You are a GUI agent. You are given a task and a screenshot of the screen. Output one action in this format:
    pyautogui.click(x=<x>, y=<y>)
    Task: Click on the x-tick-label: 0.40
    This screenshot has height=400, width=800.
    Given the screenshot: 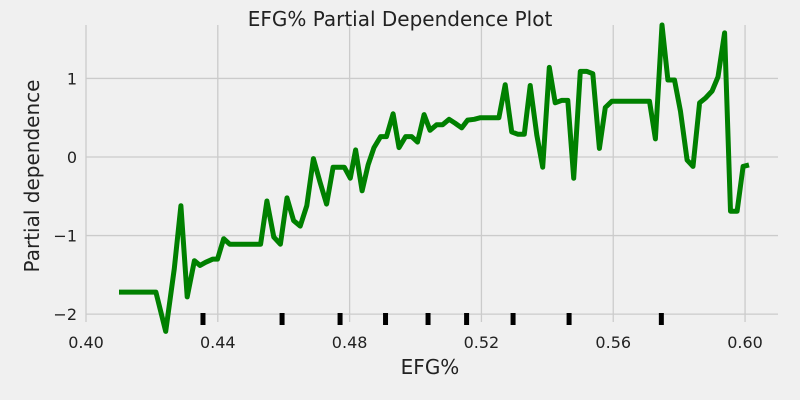 What is the action you would take?
    pyautogui.click(x=86, y=342)
    